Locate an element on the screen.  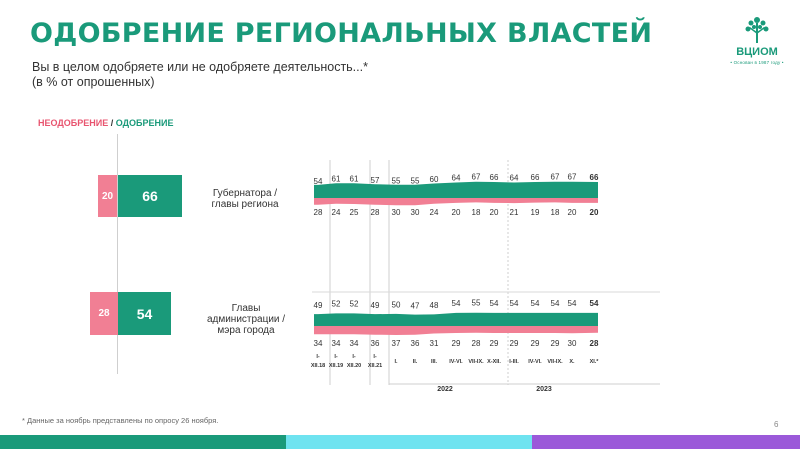
logo-text: ВЦИОМ is located at coordinates (757, 52).